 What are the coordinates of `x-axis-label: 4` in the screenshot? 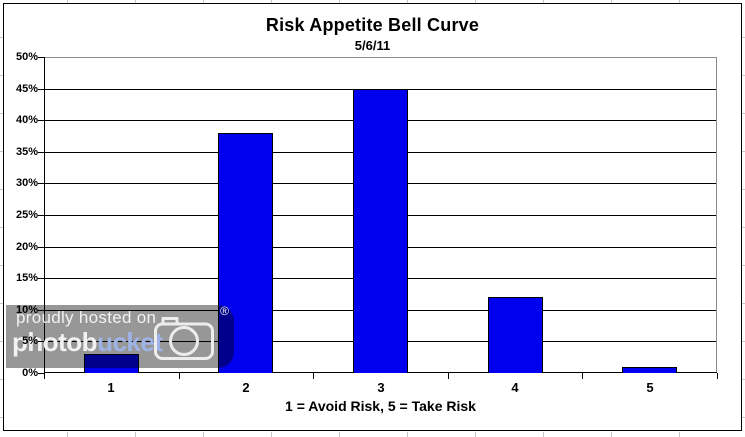 It's located at (515, 387).